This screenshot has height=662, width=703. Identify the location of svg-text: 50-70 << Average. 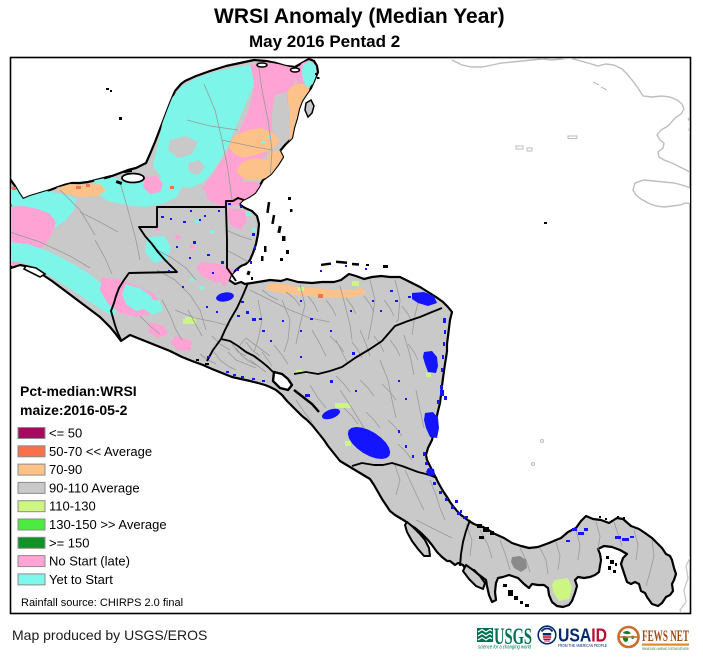
(100, 451).